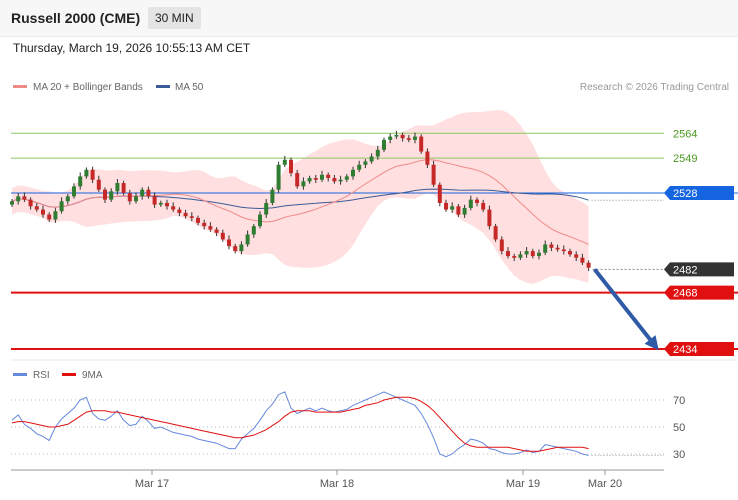 The height and width of the screenshot is (500, 738). I want to click on level-label-2434: 2434, so click(685, 350).